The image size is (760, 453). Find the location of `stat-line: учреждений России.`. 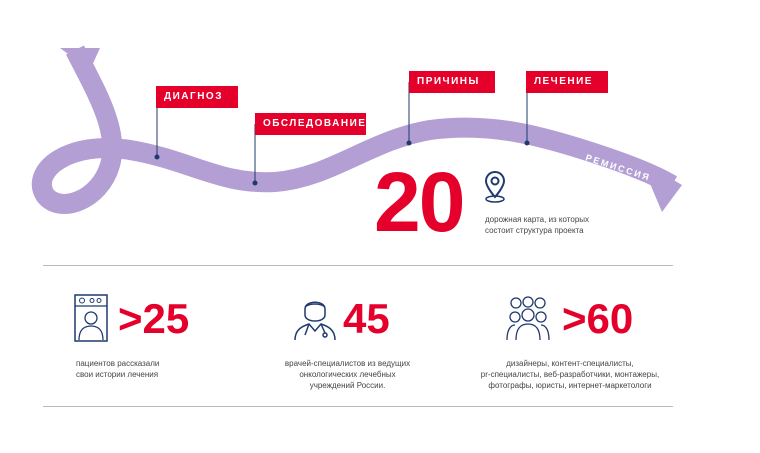

stat-line: учреждений России. is located at coordinates (347, 385).